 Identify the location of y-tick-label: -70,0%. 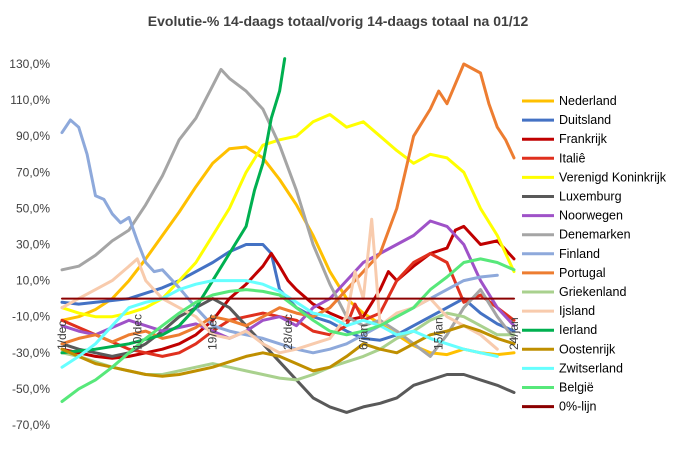
(31, 425).